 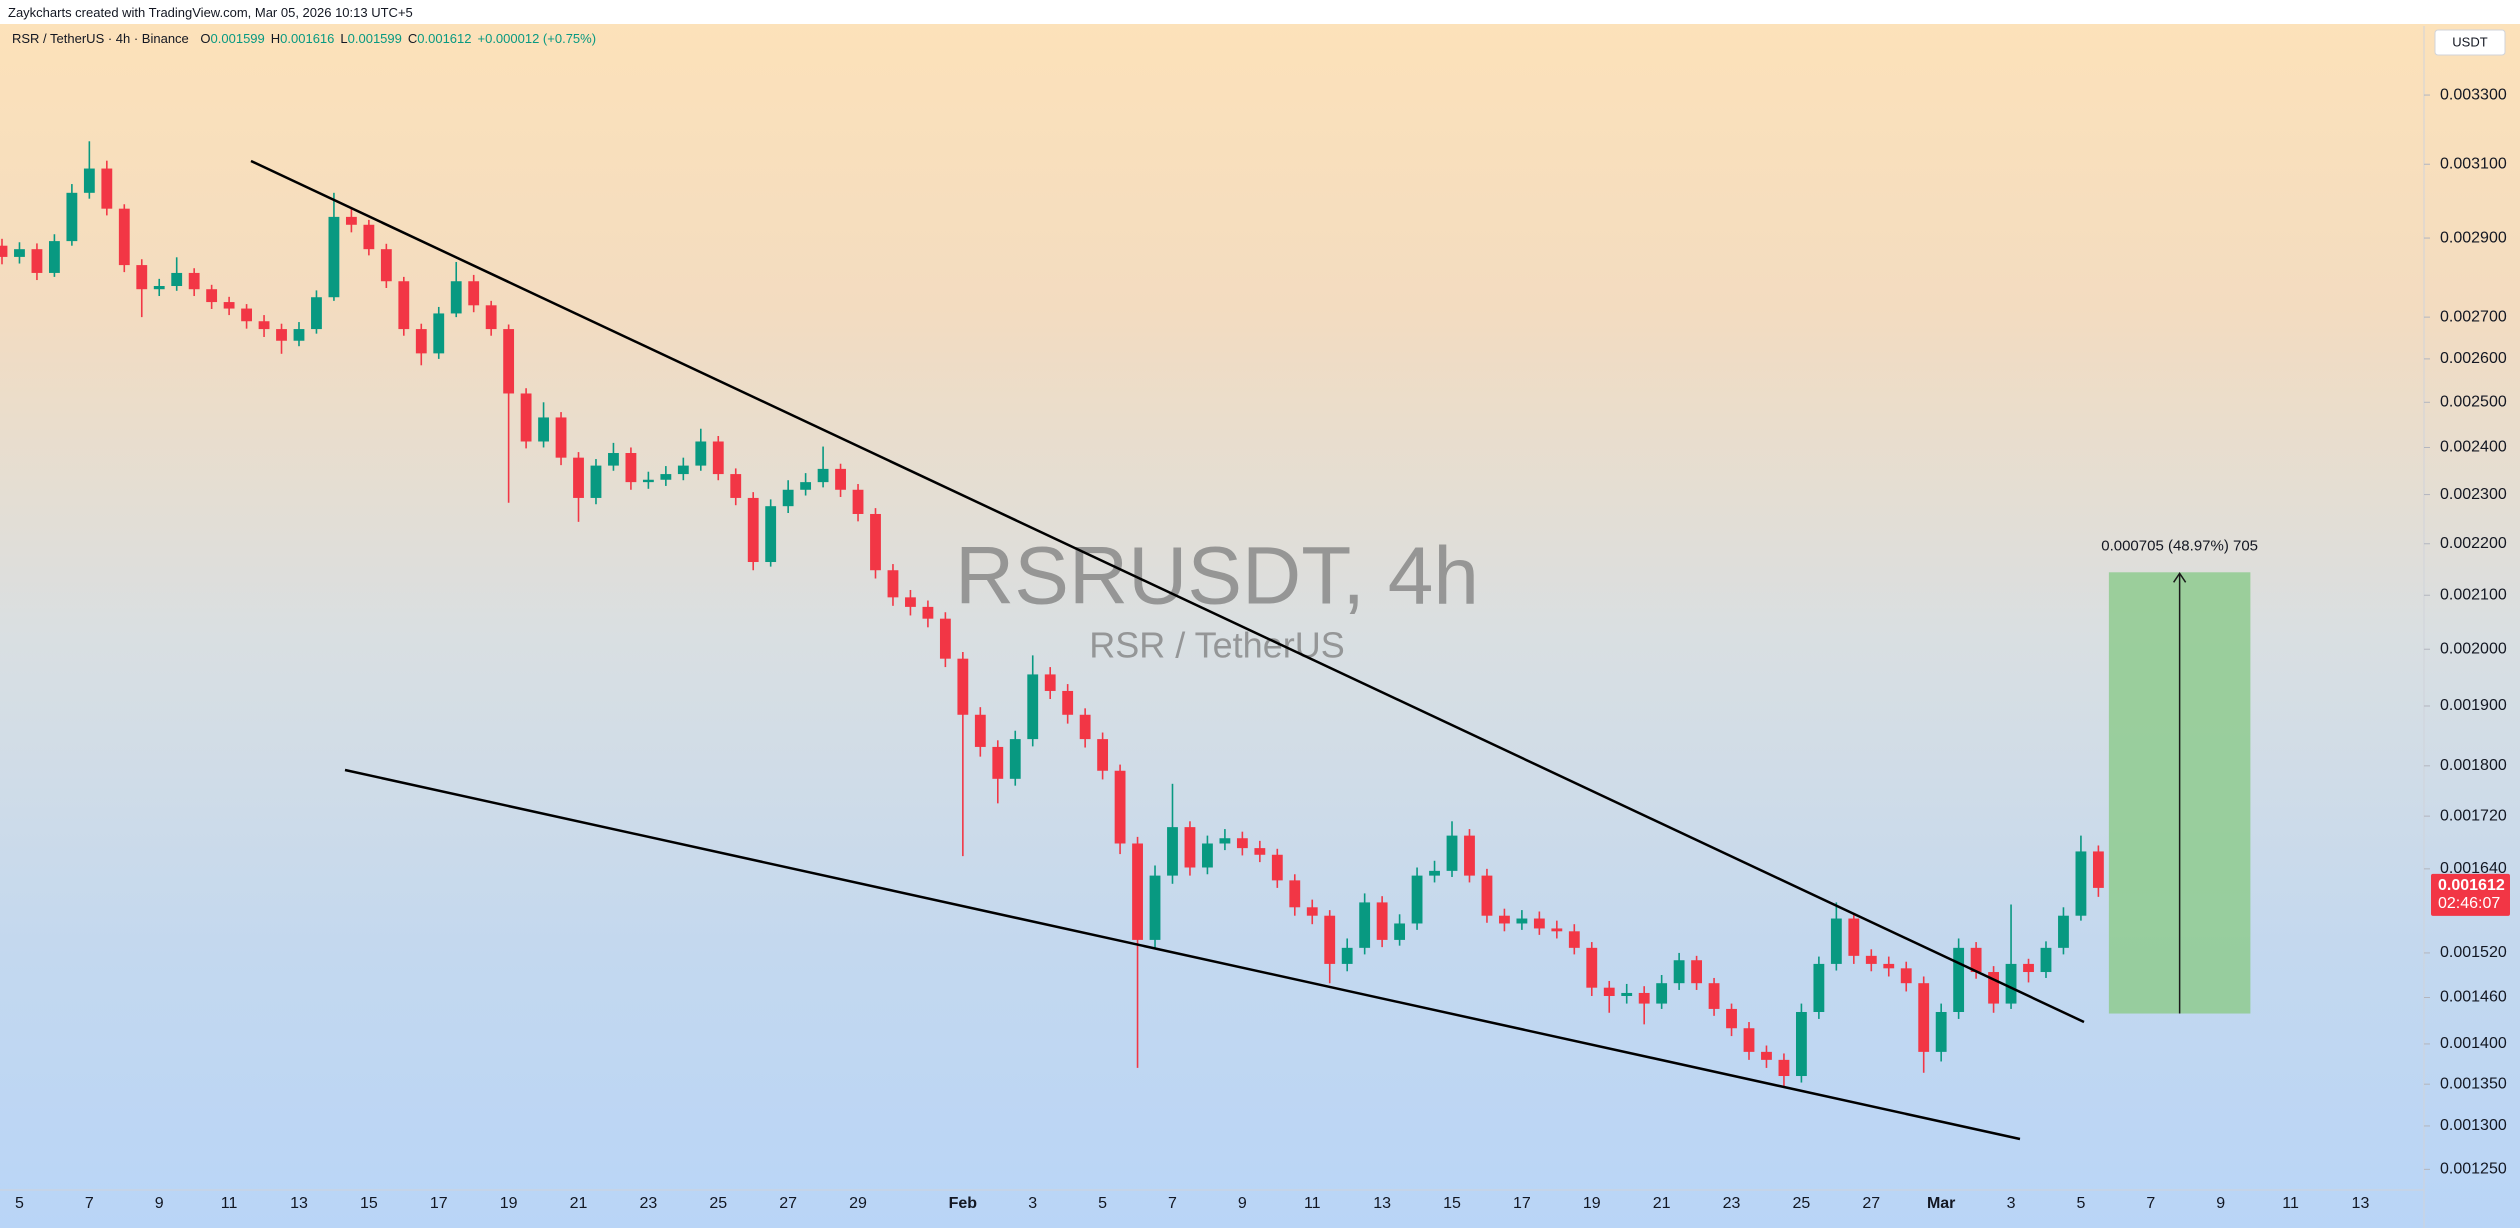 I want to click on x-tick-label: 23, so click(x=648, y=1203).